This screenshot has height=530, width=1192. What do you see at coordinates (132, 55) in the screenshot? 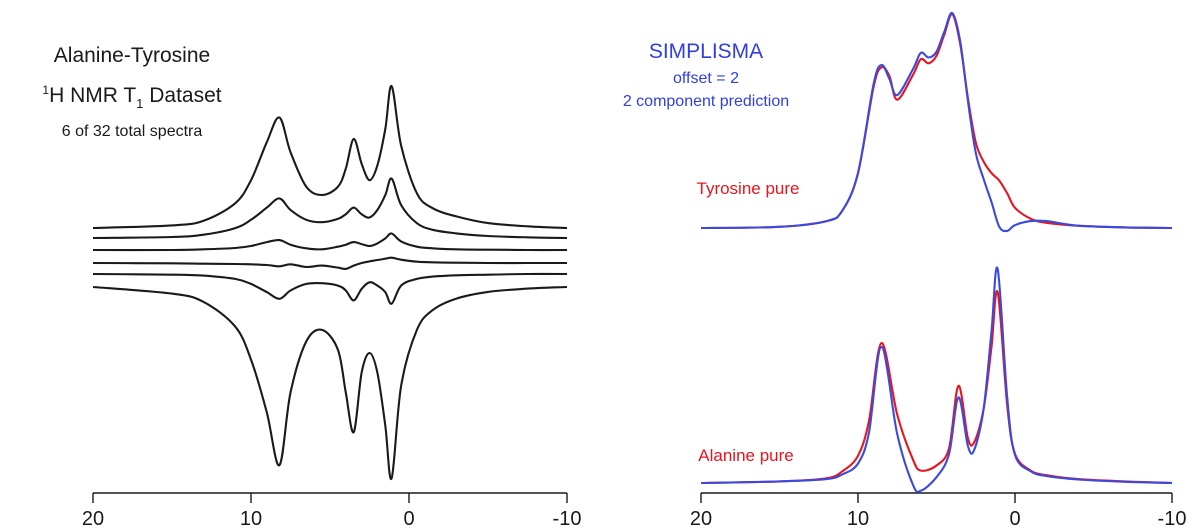
I see `left-chart-title: Alanine-Tyrosine` at bounding box center [132, 55].